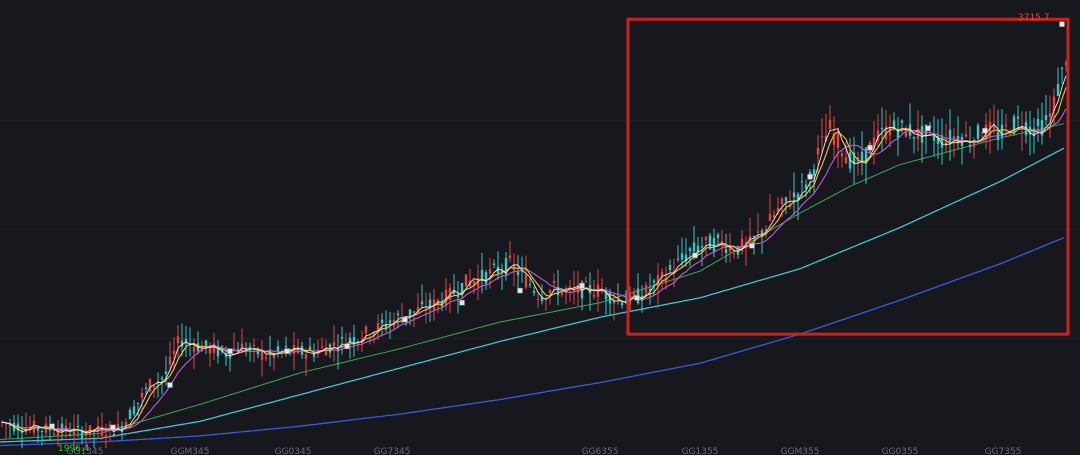  What do you see at coordinates (1003, 451) in the screenshot?
I see `x-tick-label: GG7355` at bounding box center [1003, 451].